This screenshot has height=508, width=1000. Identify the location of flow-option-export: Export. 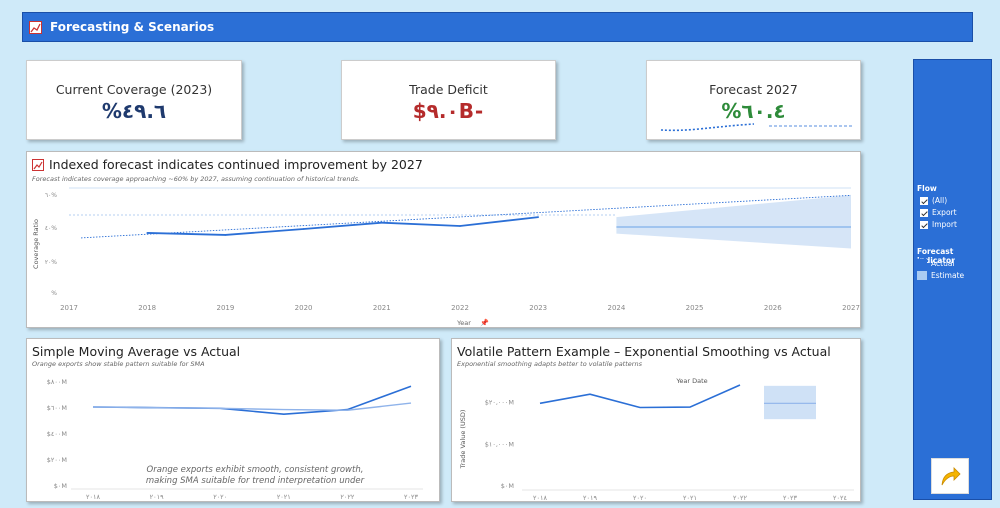
(938, 212).